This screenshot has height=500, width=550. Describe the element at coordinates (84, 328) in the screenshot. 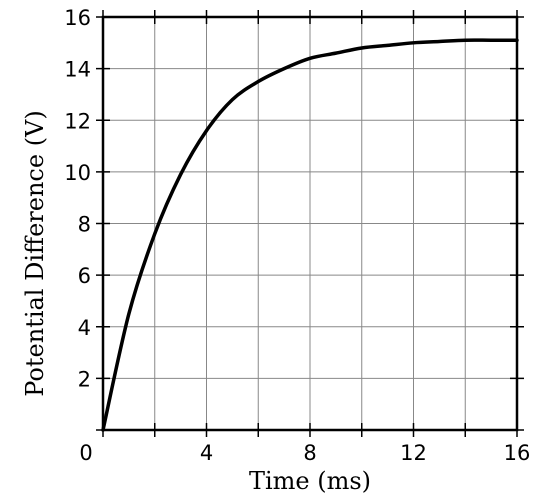

I see `y-tick-label: 4` at that location.